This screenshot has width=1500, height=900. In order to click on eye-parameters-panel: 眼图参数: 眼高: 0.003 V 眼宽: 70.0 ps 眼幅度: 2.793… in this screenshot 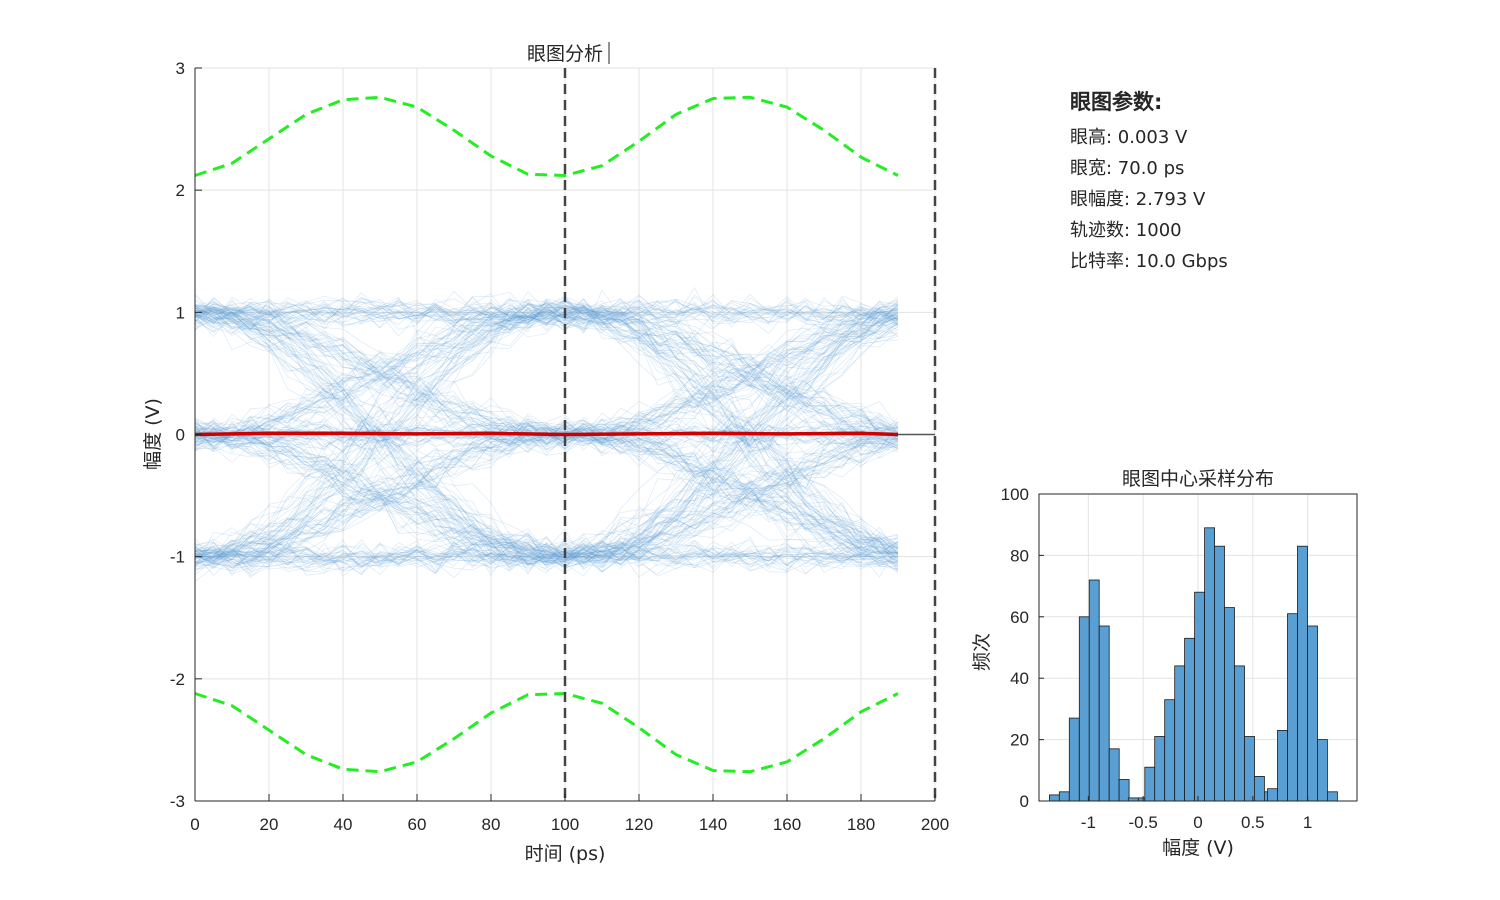, I will do `click(1149, 181)`.